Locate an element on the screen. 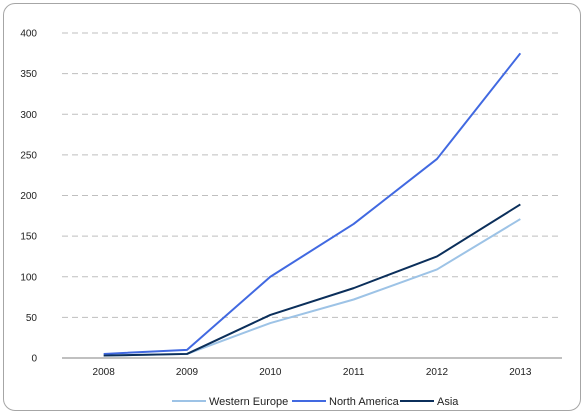 Image resolution: width=586 pixels, height=416 pixels. x-tick-label: 2013 is located at coordinates (520, 372).